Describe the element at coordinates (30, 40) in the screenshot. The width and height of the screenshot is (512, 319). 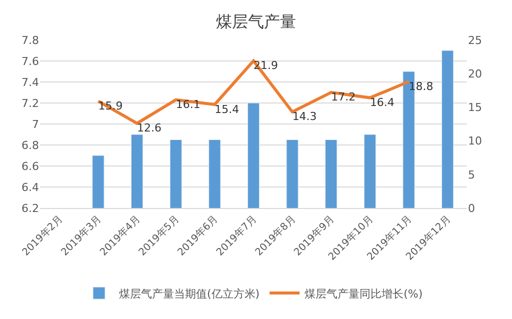
I see `y-tick-label: 7.8` at that location.